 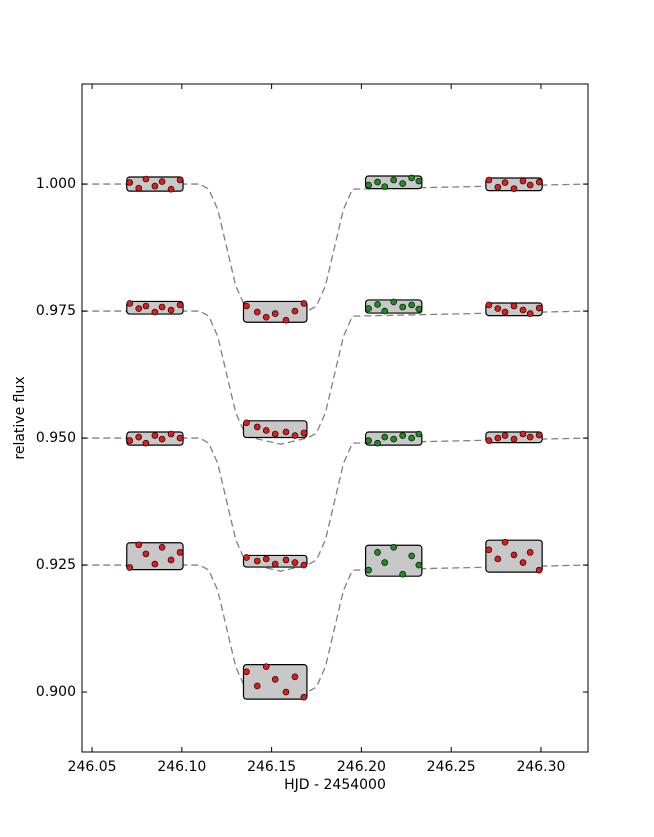 I want to click on y-tick-label: 0.950, so click(x=56, y=438).